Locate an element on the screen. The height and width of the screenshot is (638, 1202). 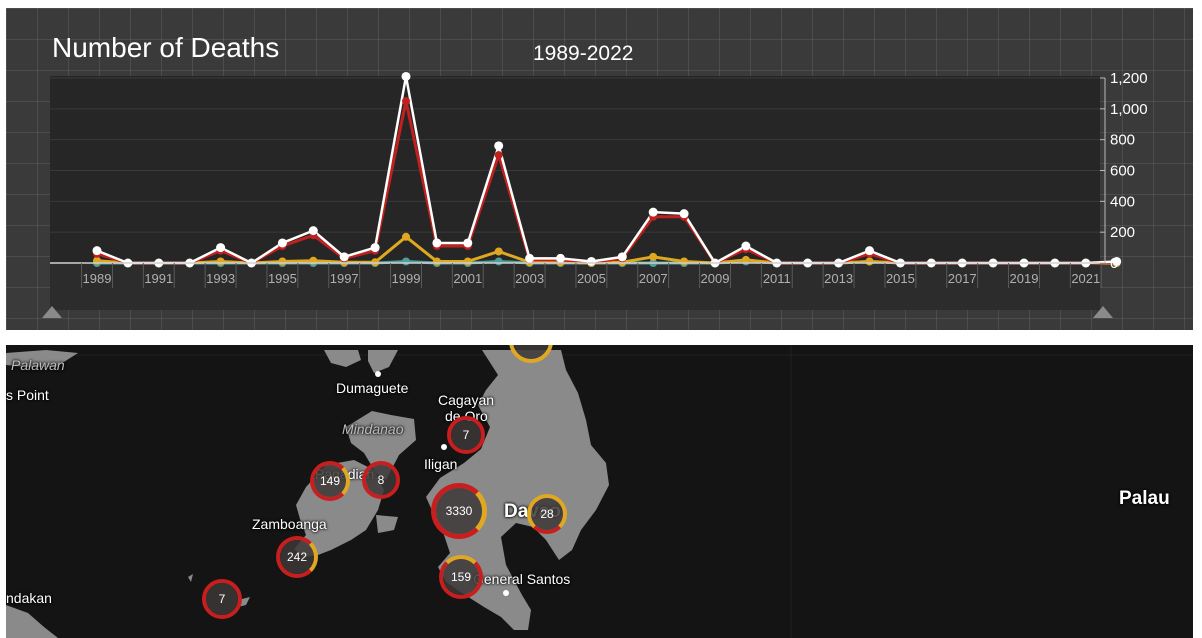
x-tick-label: 2015 is located at coordinates (900, 278).